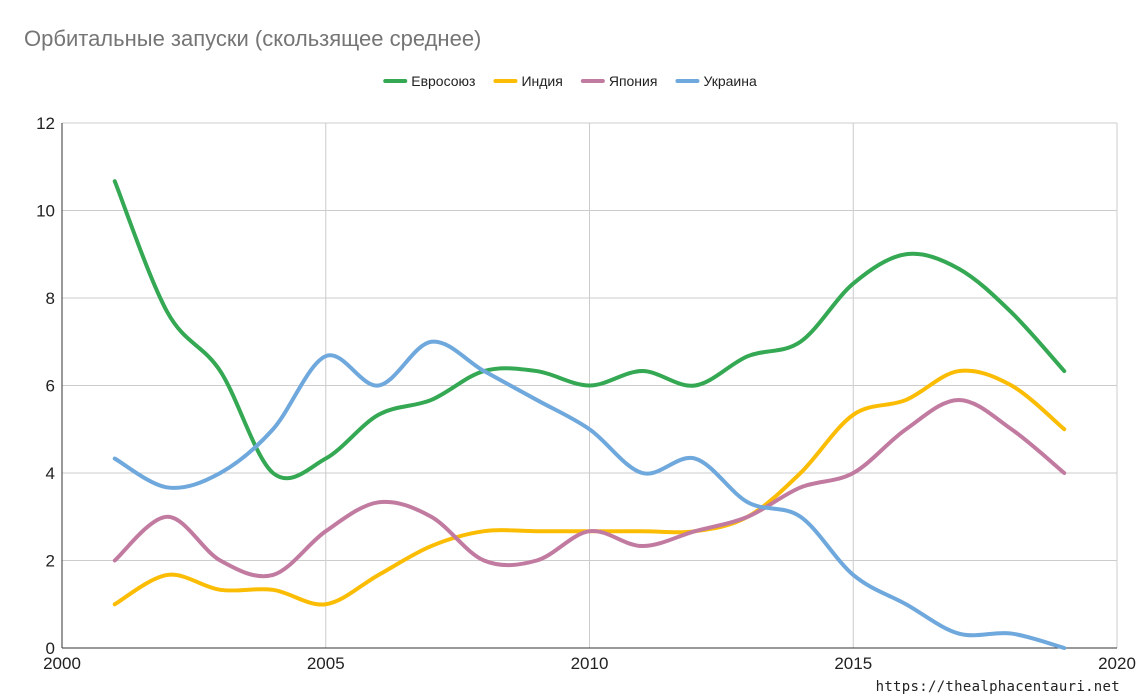 The image size is (1142, 700). Describe the element at coordinates (62, 663) in the screenshot. I see `x-tick-label: 2000` at that location.